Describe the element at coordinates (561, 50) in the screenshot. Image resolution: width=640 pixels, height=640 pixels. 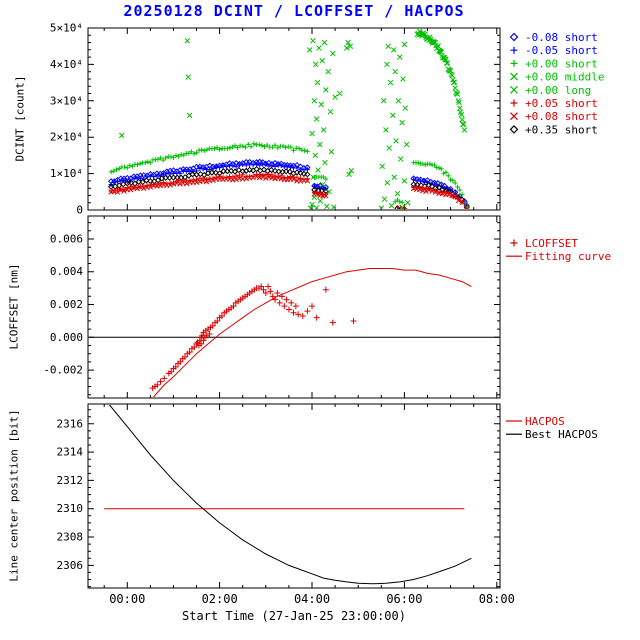
I see `legend-label: -0.05 short` at that location.